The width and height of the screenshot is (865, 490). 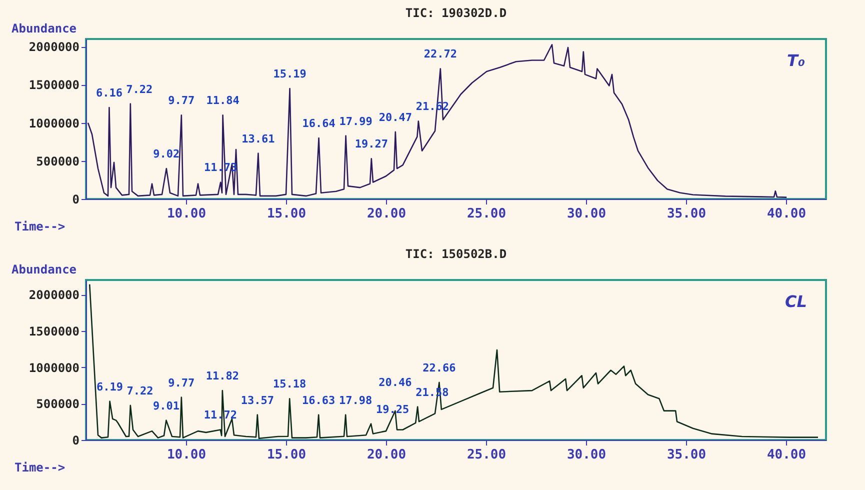 What do you see at coordinates (109, 93) in the screenshot?
I see `annotation: 6.16` at bounding box center [109, 93].